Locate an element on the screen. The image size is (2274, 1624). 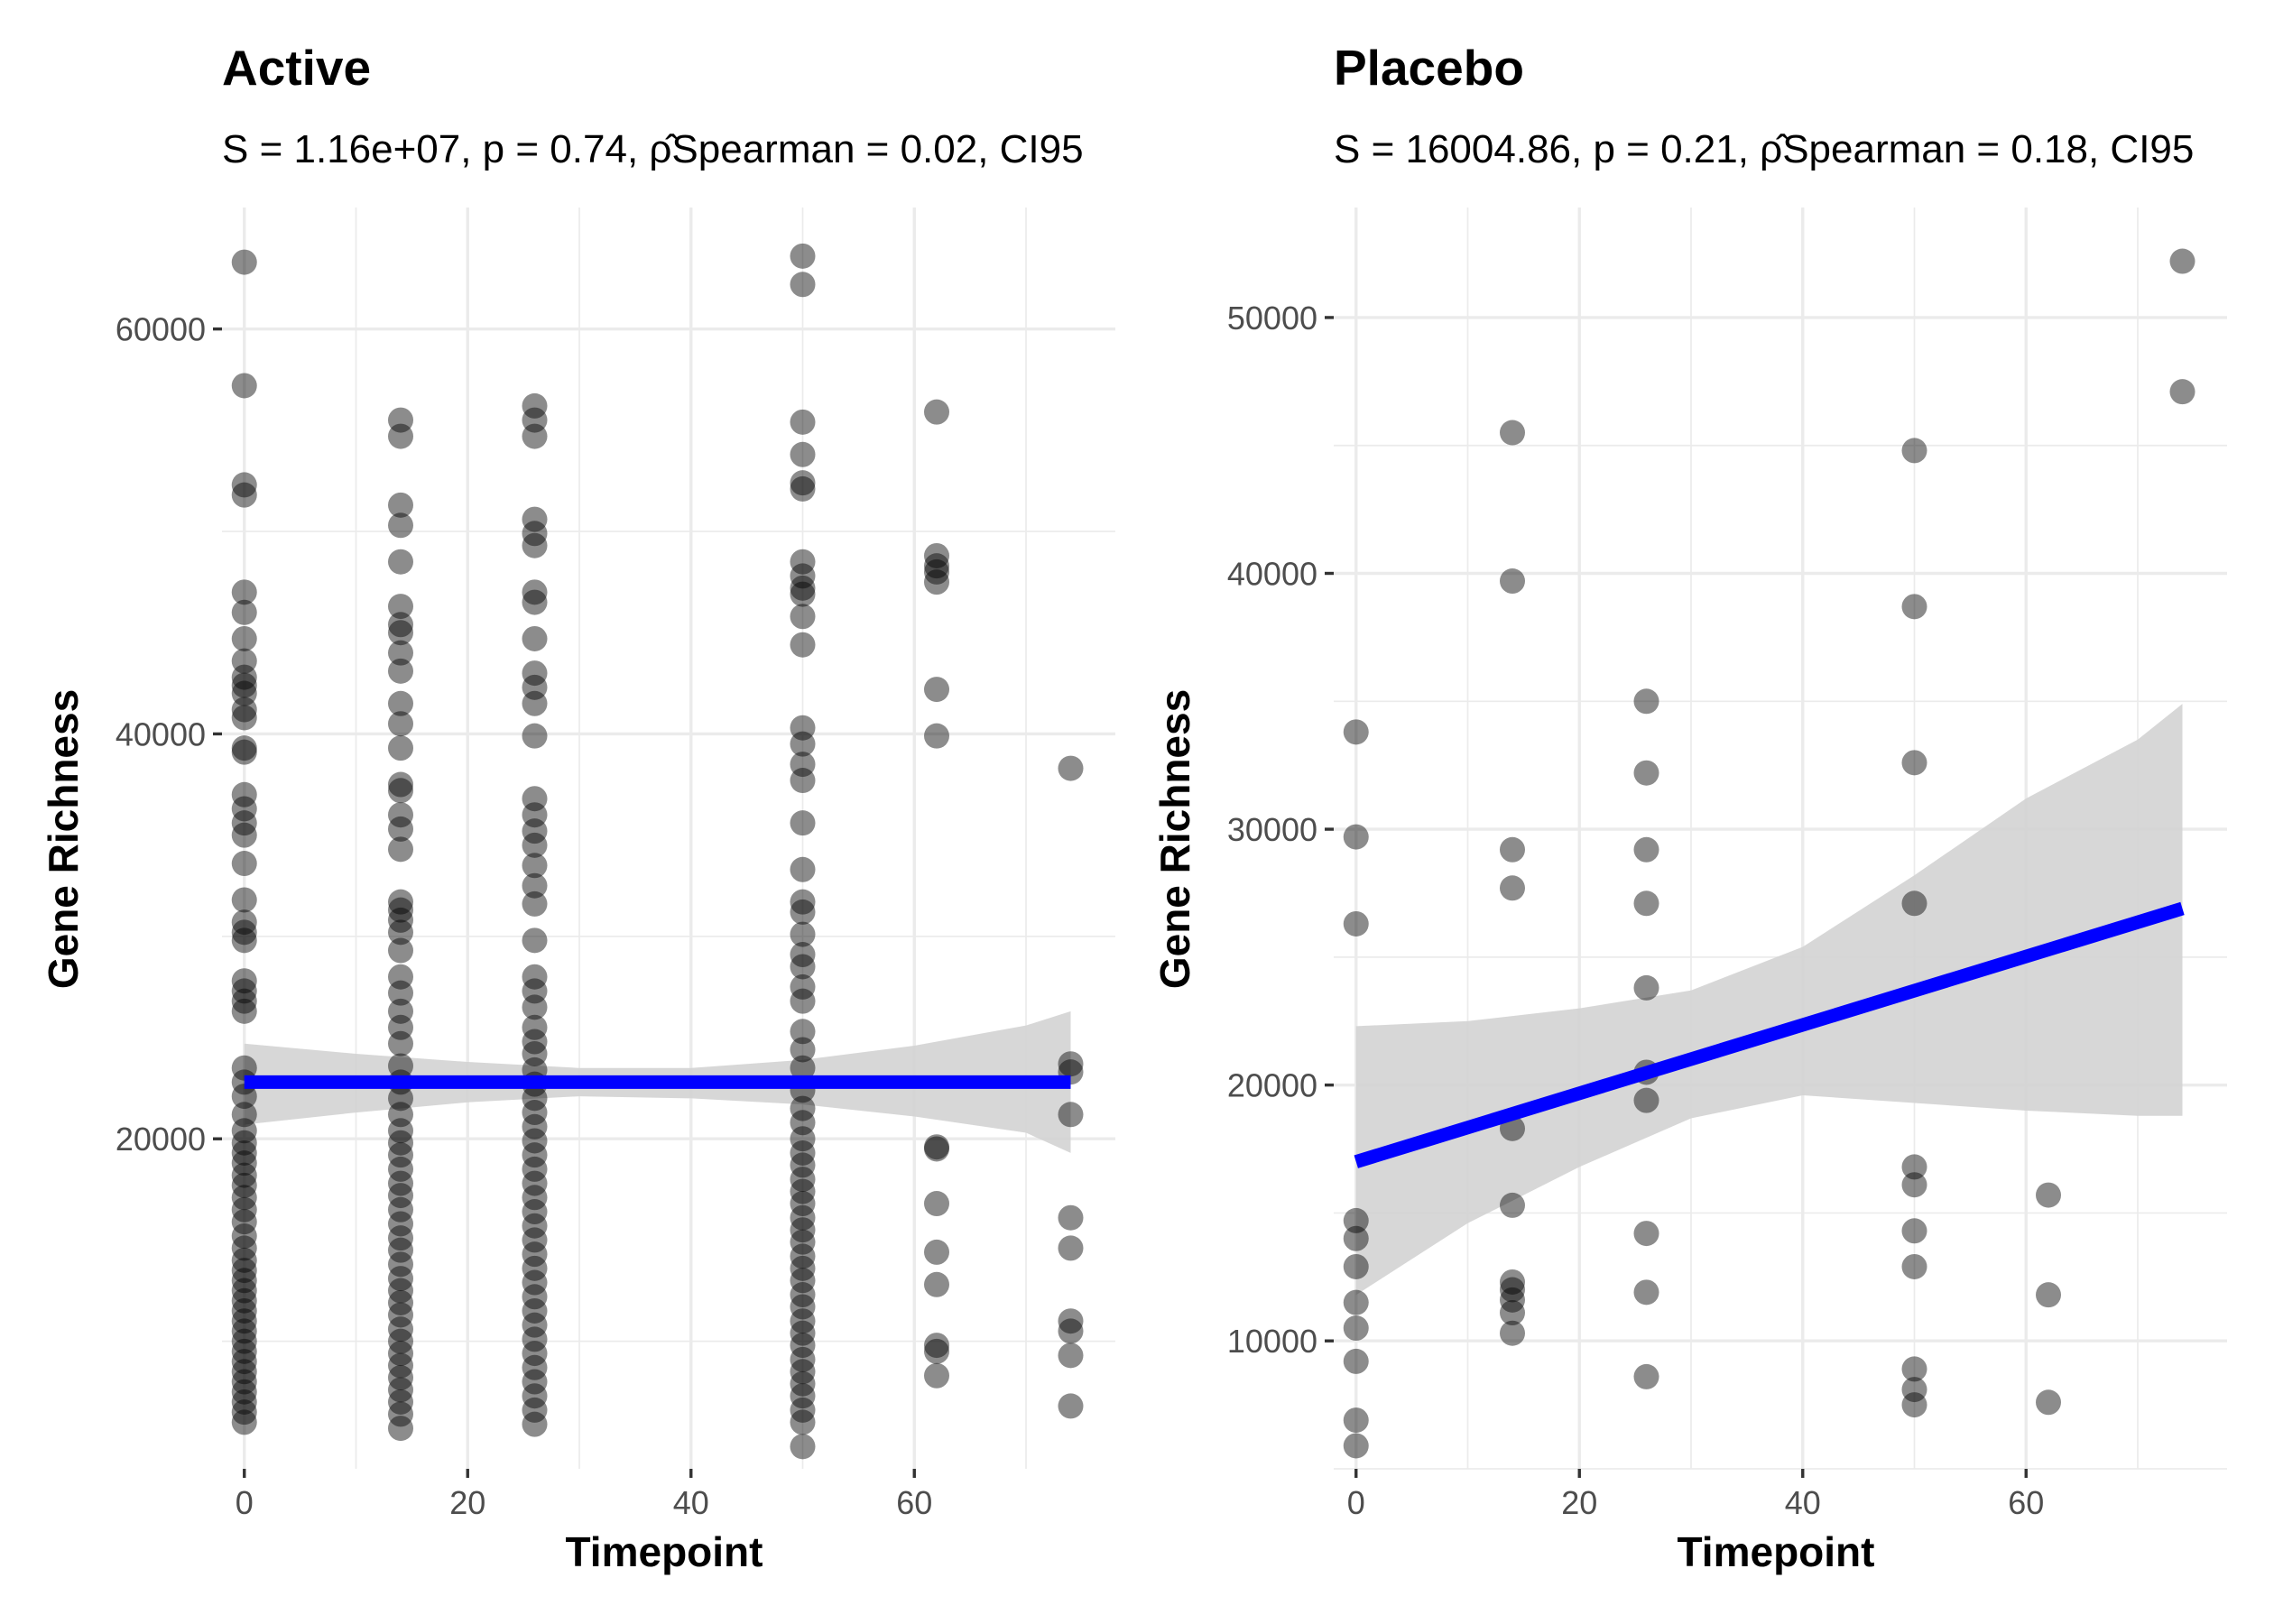
x-axis-title: Timepoint is located at coordinates (664, 1552).